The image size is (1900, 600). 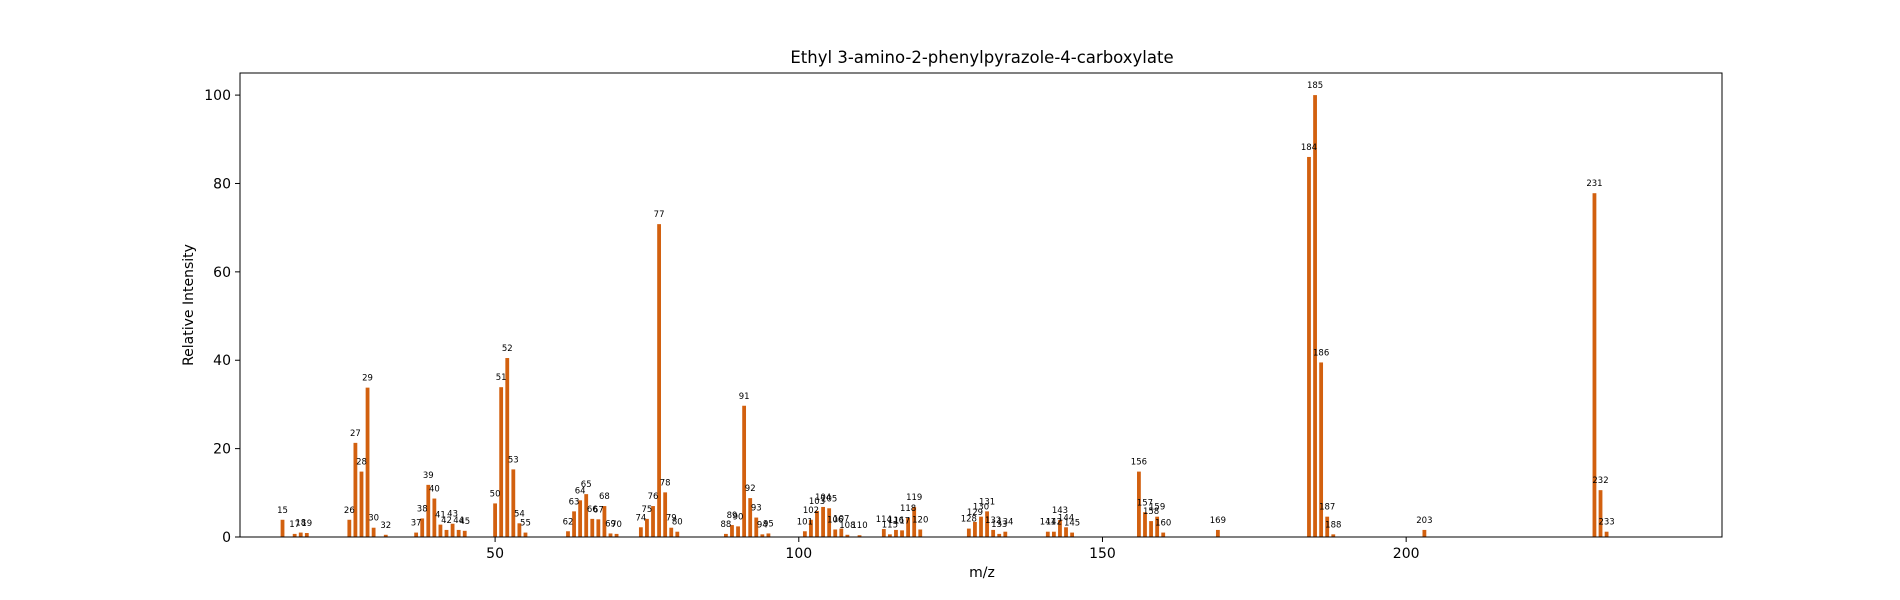 What do you see at coordinates (811, 511) in the screenshot?
I see `peak-label-102: 102` at bounding box center [811, 511].